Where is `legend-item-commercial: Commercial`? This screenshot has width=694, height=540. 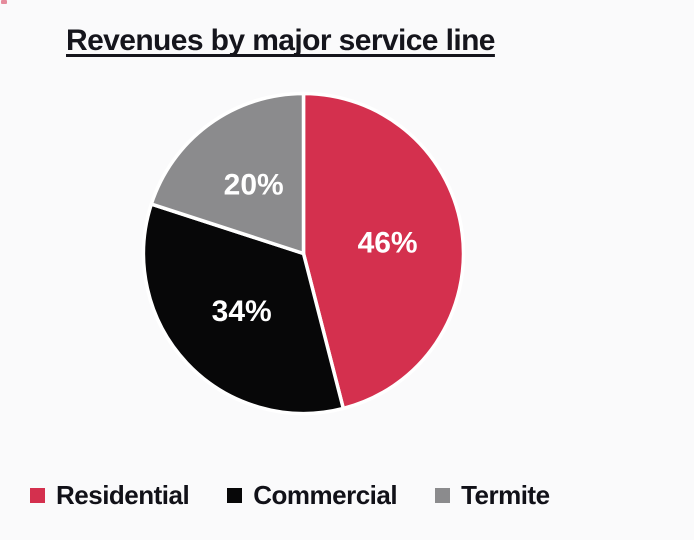 legend-item-commercial: Commercial is located at coordinates (312, 495).